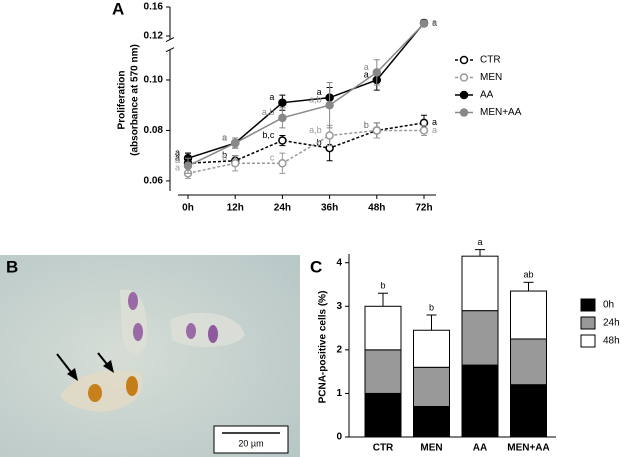  Describe the element at coordinates (188, 208) in the screenshot. I see `x-tick-label: 0h` at that location.